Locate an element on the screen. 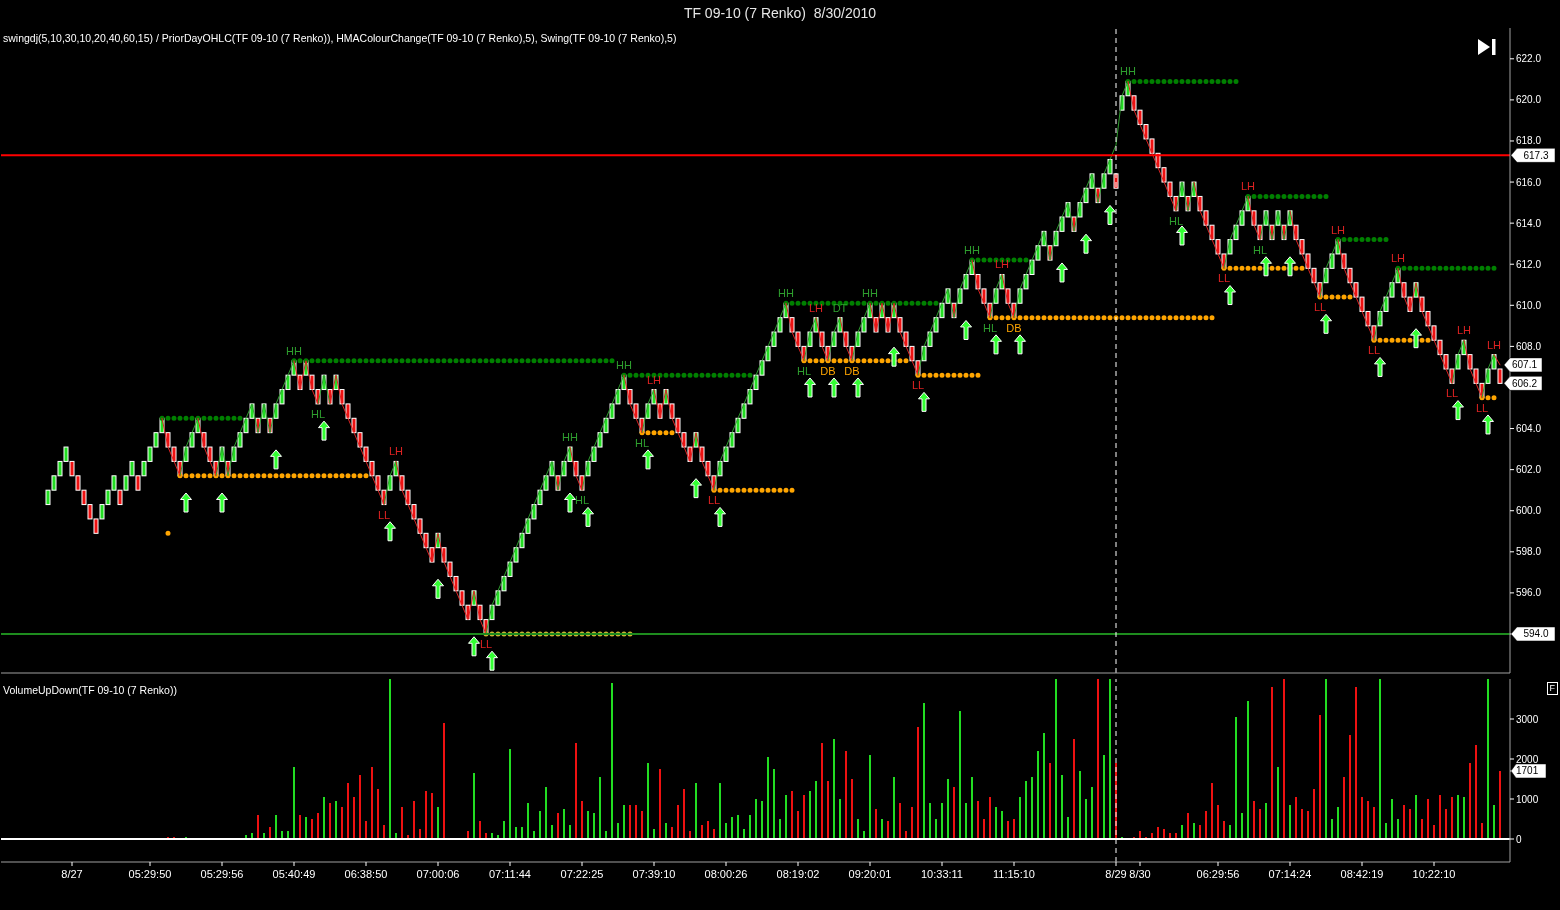 This screenshot has width=1560, height=910. x-tick-label: 10:22:10 is located at coordinates (1434, 873).